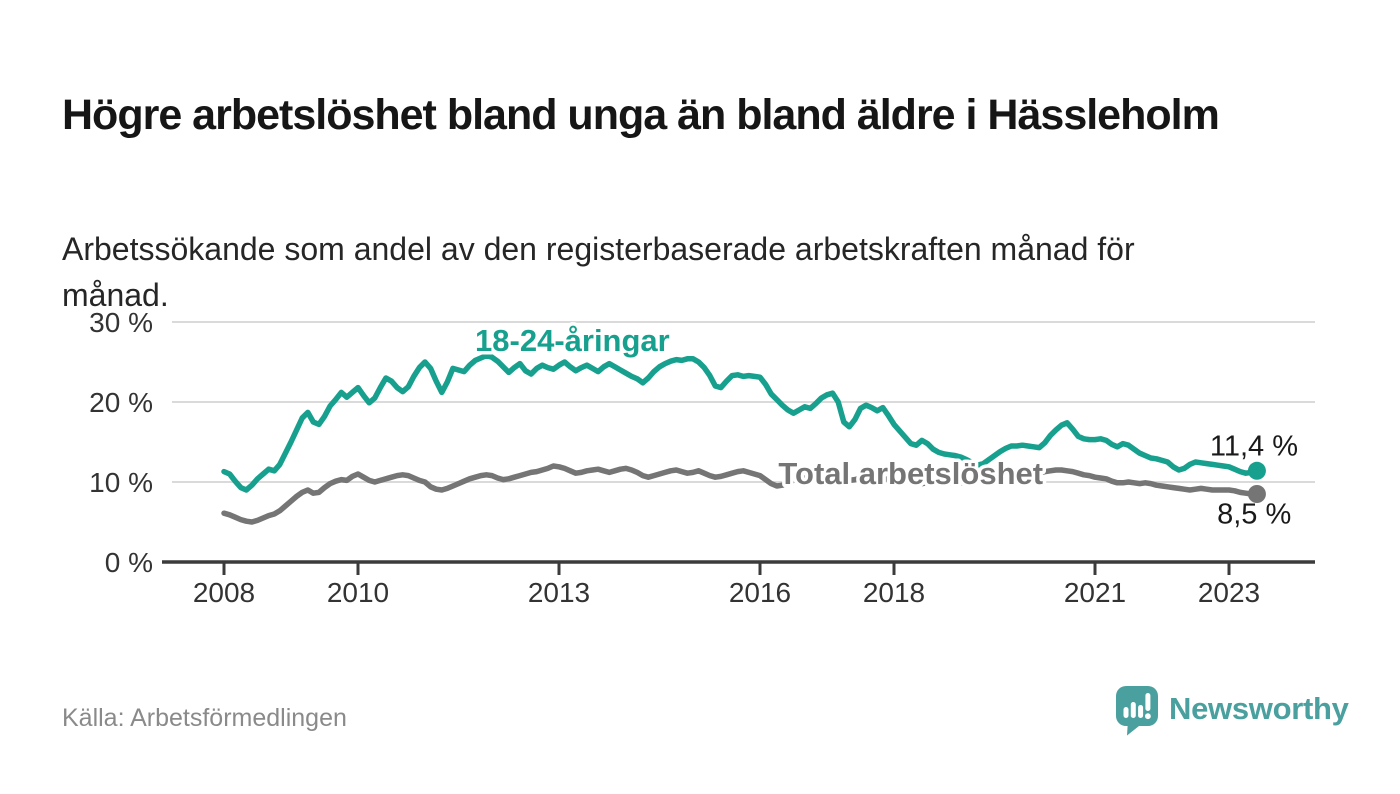  I want to click on end-value-label-total: 8,5 %, so click(1254, 515).